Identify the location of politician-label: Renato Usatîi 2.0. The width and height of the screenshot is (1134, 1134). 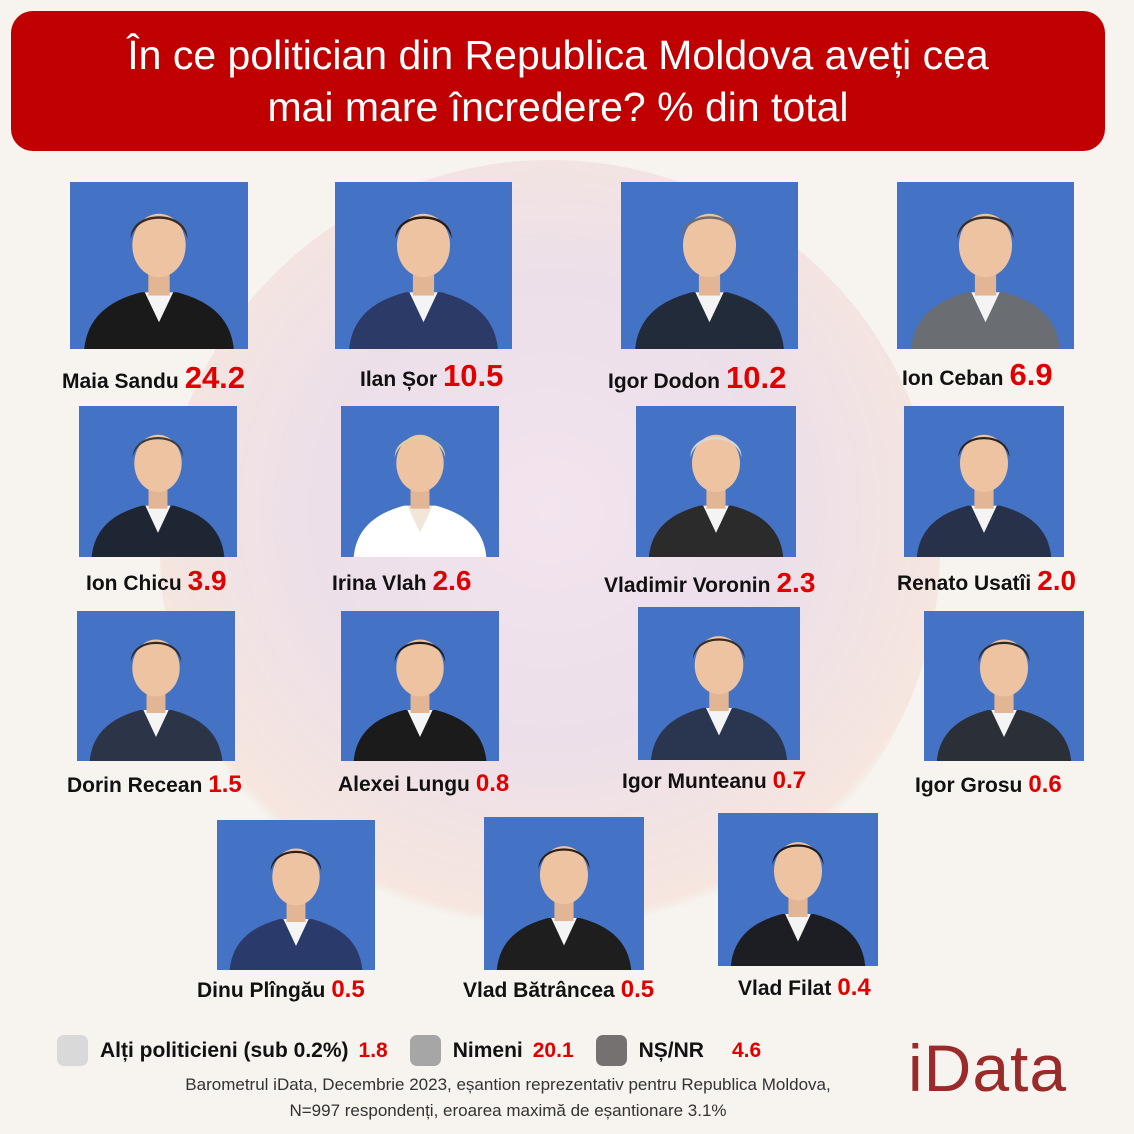
(986, 581).